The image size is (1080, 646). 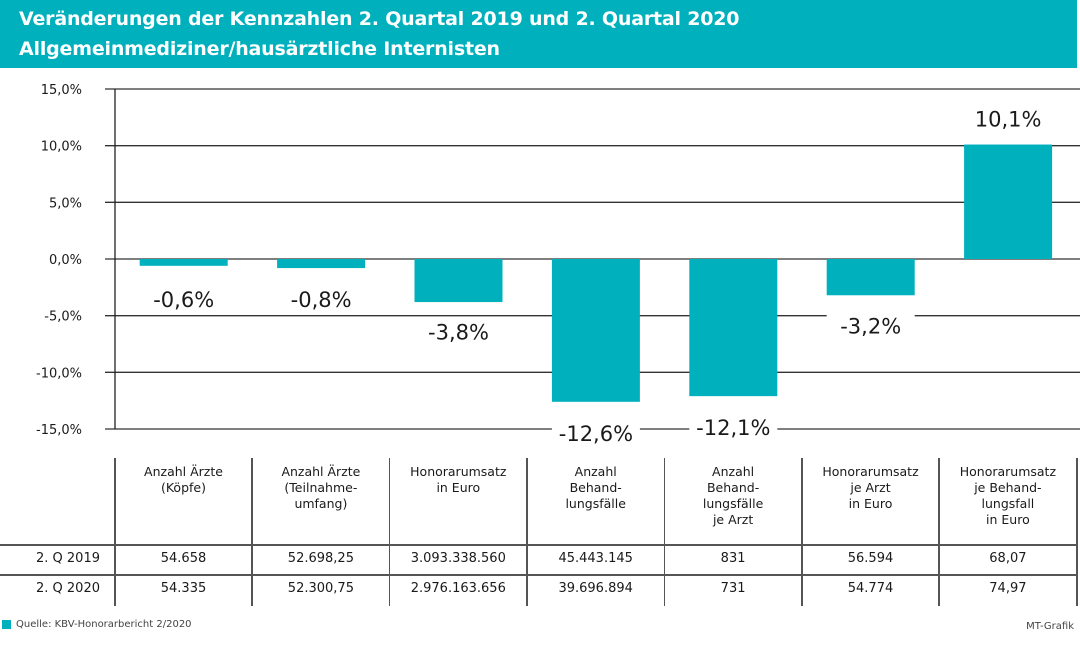 I want to click on table-cell: 3.093.338.560, so click(x=458, y=558).